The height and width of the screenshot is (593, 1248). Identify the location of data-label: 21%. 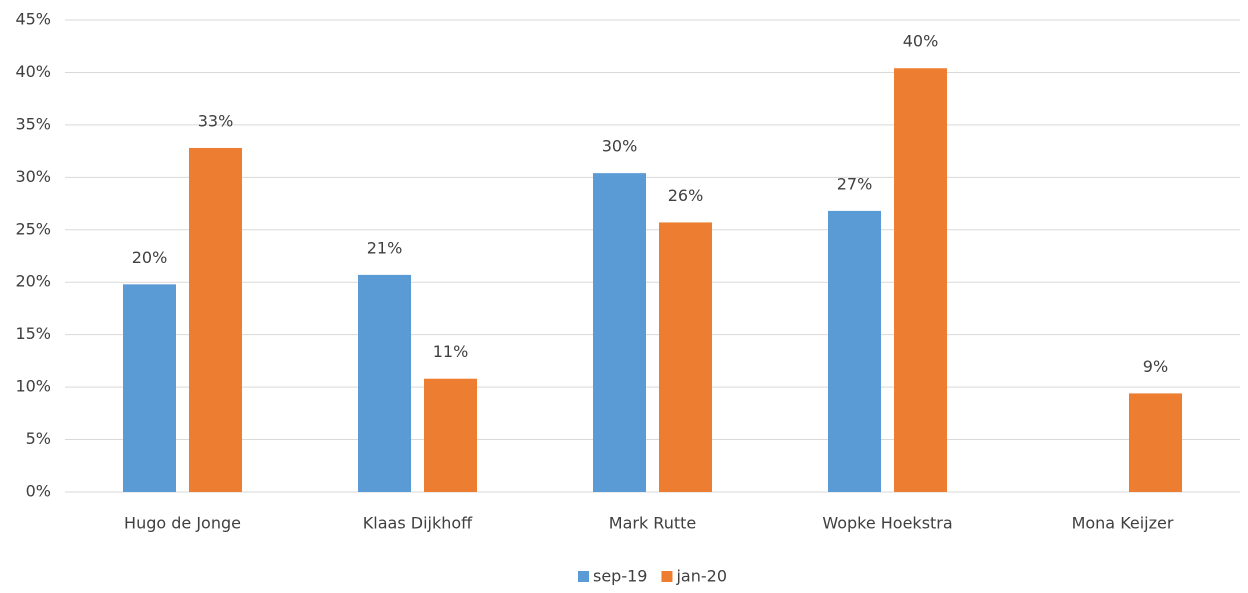
(385, 247).